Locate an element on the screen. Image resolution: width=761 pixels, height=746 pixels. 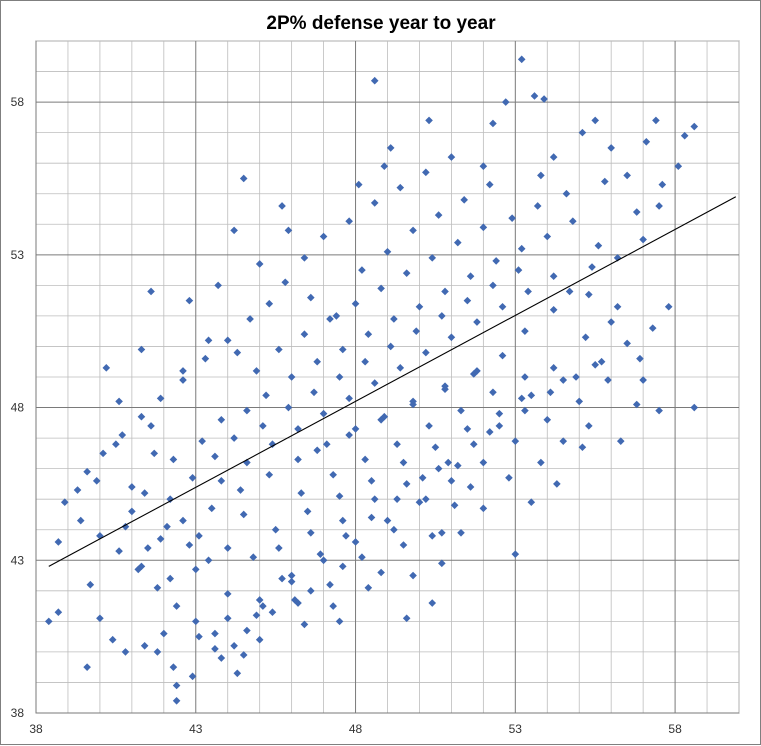
x-tick-label: 48 is located at coordinates (356, 729).